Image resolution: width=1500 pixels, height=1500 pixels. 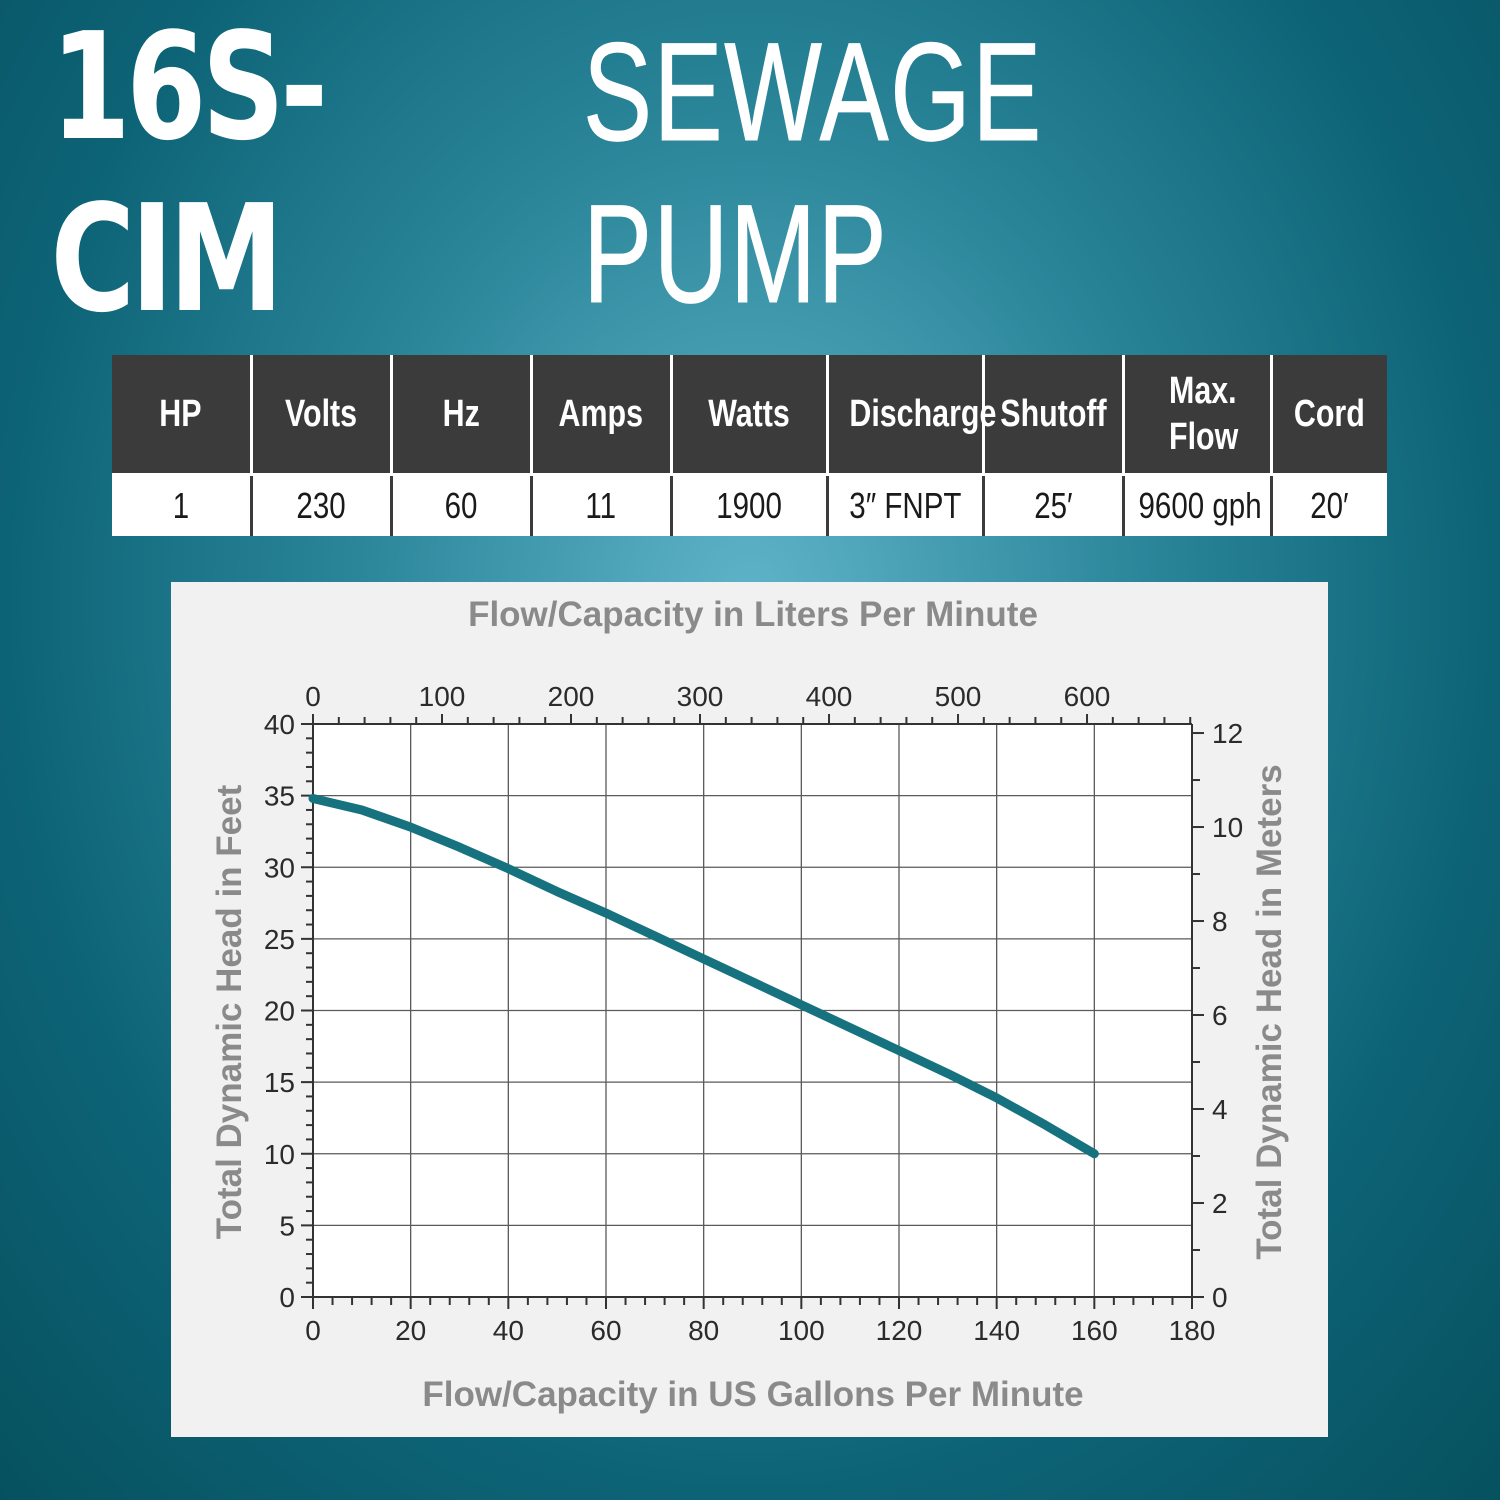 What do you see at coordinates (996, 1330) in the screenshot?
I see `x-tick-label: 140` at bounding box center [996, 1330].